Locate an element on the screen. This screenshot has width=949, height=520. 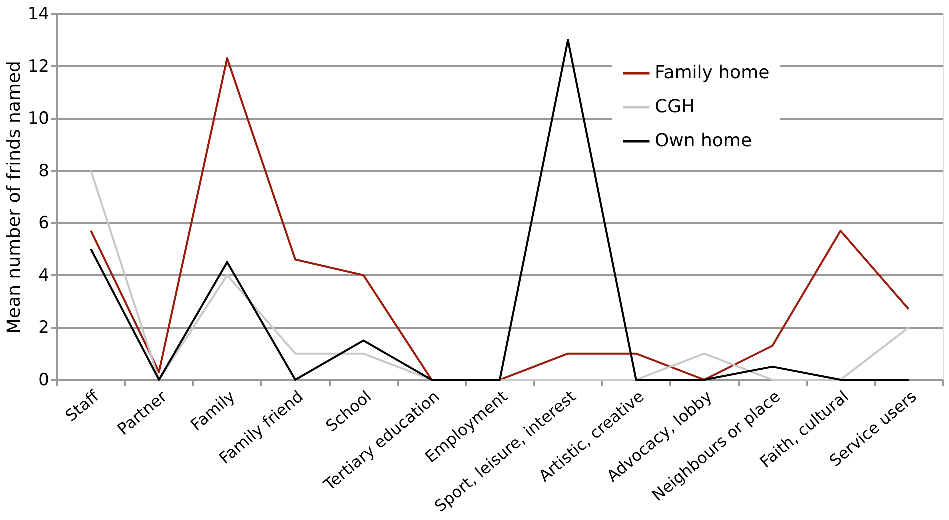
y-tick-label: 4 is located at coordinates (44, 276).